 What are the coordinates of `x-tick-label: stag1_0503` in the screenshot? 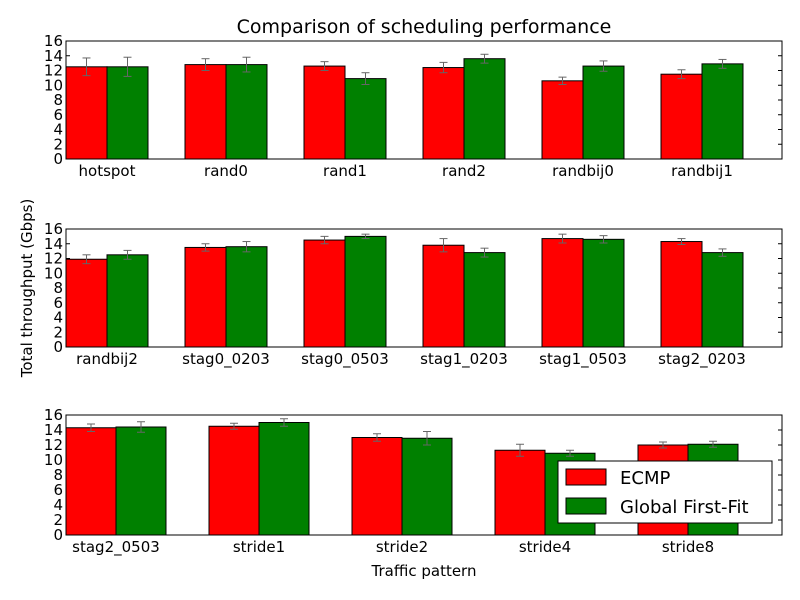 It's located at (583, 359).